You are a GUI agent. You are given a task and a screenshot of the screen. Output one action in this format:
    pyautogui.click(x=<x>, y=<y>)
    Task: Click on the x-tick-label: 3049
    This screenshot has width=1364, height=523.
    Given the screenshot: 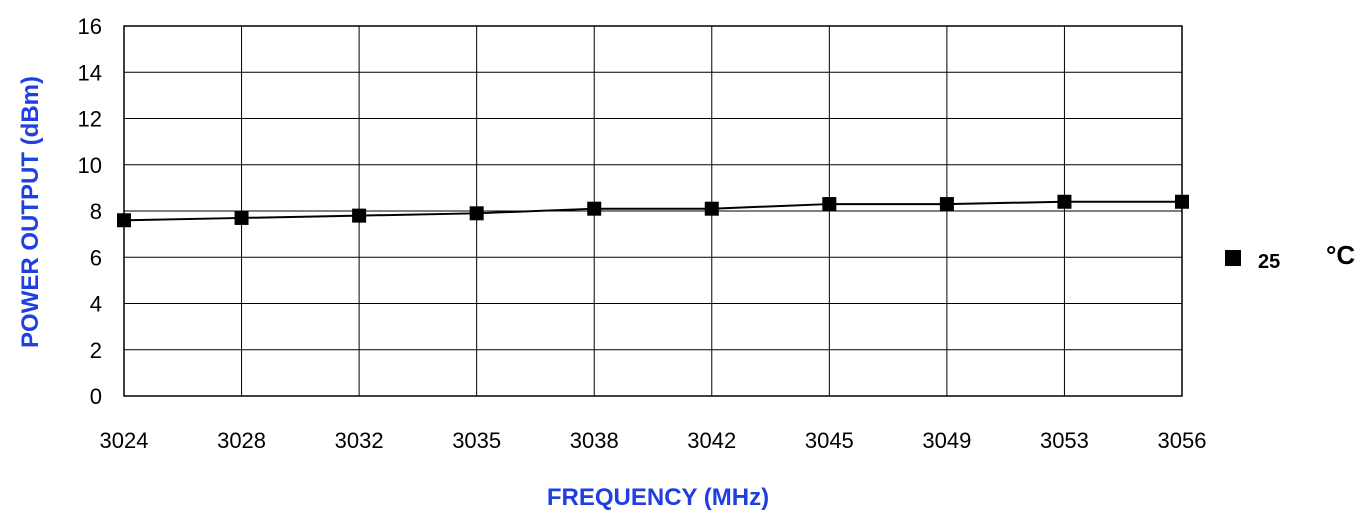 What is the action you would take?
    pyautogui.click(x=946, y=440)
    